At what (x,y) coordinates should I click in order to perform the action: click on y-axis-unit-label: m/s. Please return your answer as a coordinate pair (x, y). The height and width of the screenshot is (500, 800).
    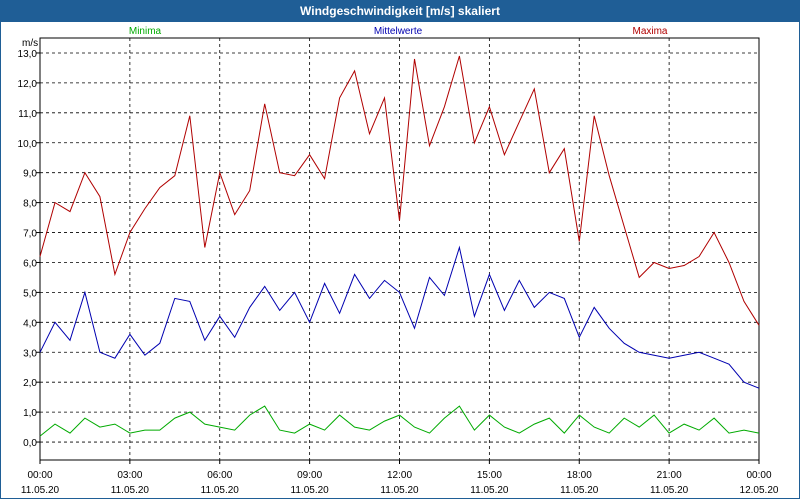
    Looking at the image, I should click on (30, 43).